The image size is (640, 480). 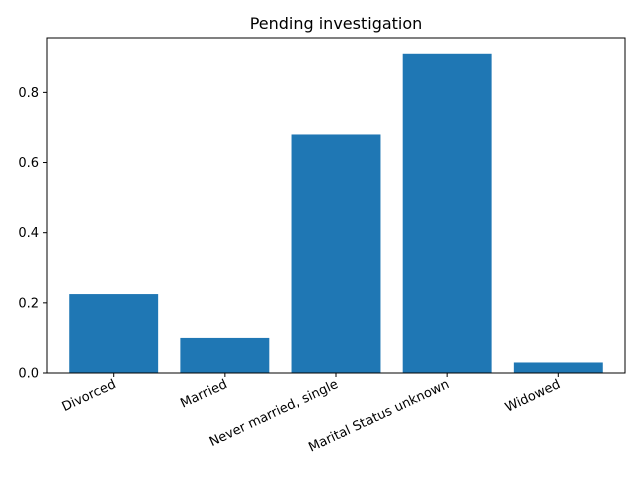 I want to click on x-tick-label-1: Married, so click(x=203, y=394).